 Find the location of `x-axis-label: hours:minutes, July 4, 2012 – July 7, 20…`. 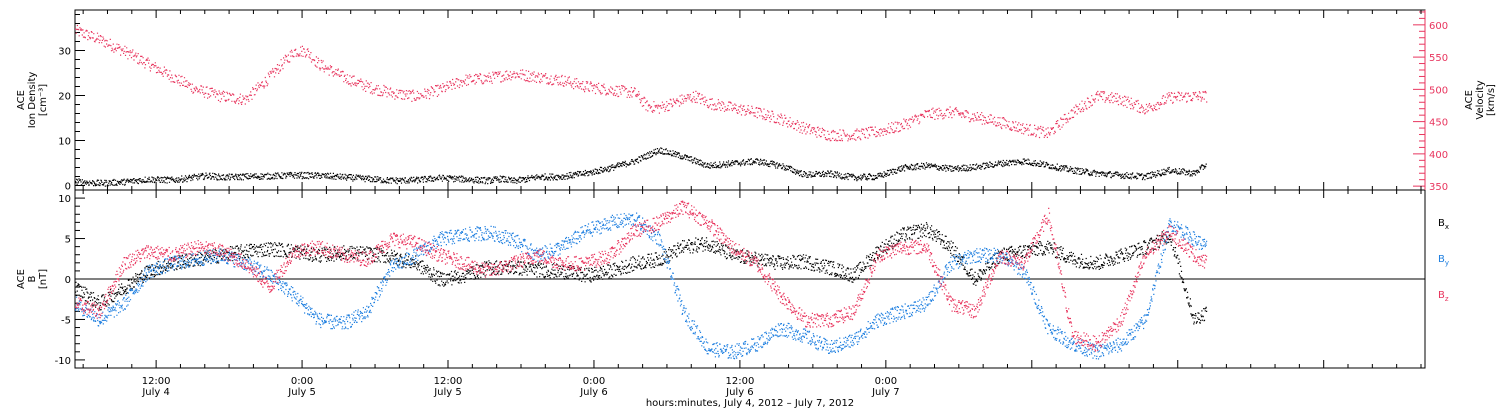

x-axis-label: hours:minutes, July 4, 2012 – July 7, 20… is located at coordinates (750, 403).